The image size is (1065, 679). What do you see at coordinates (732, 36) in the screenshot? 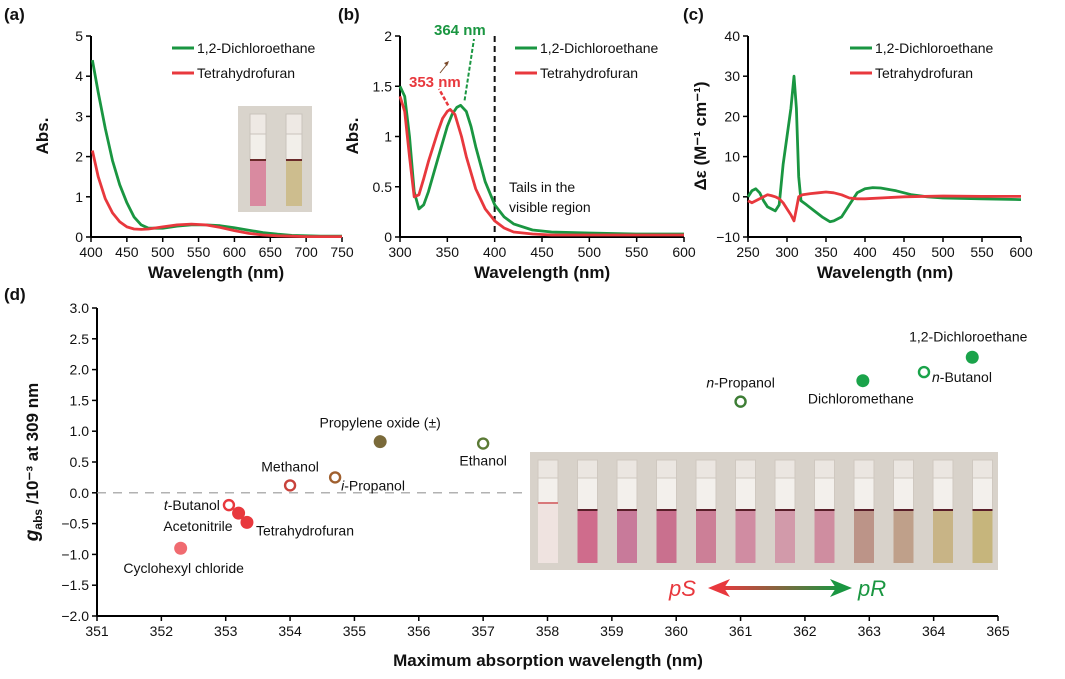
I see `y-tick-label: 40` at bounding box center [732, 36].